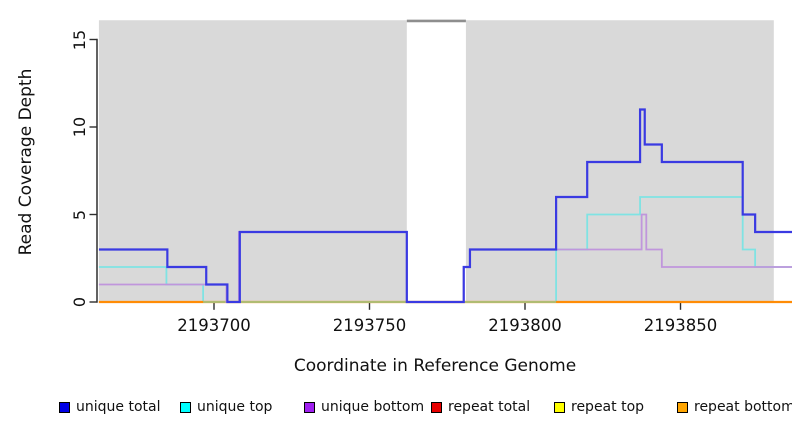 The image size is (792, 432). What do you see at coordinates (26, 162) in the screenshot?
I see `y-axis-title: Read Coverage Depth` at bounding box center [26, 162].